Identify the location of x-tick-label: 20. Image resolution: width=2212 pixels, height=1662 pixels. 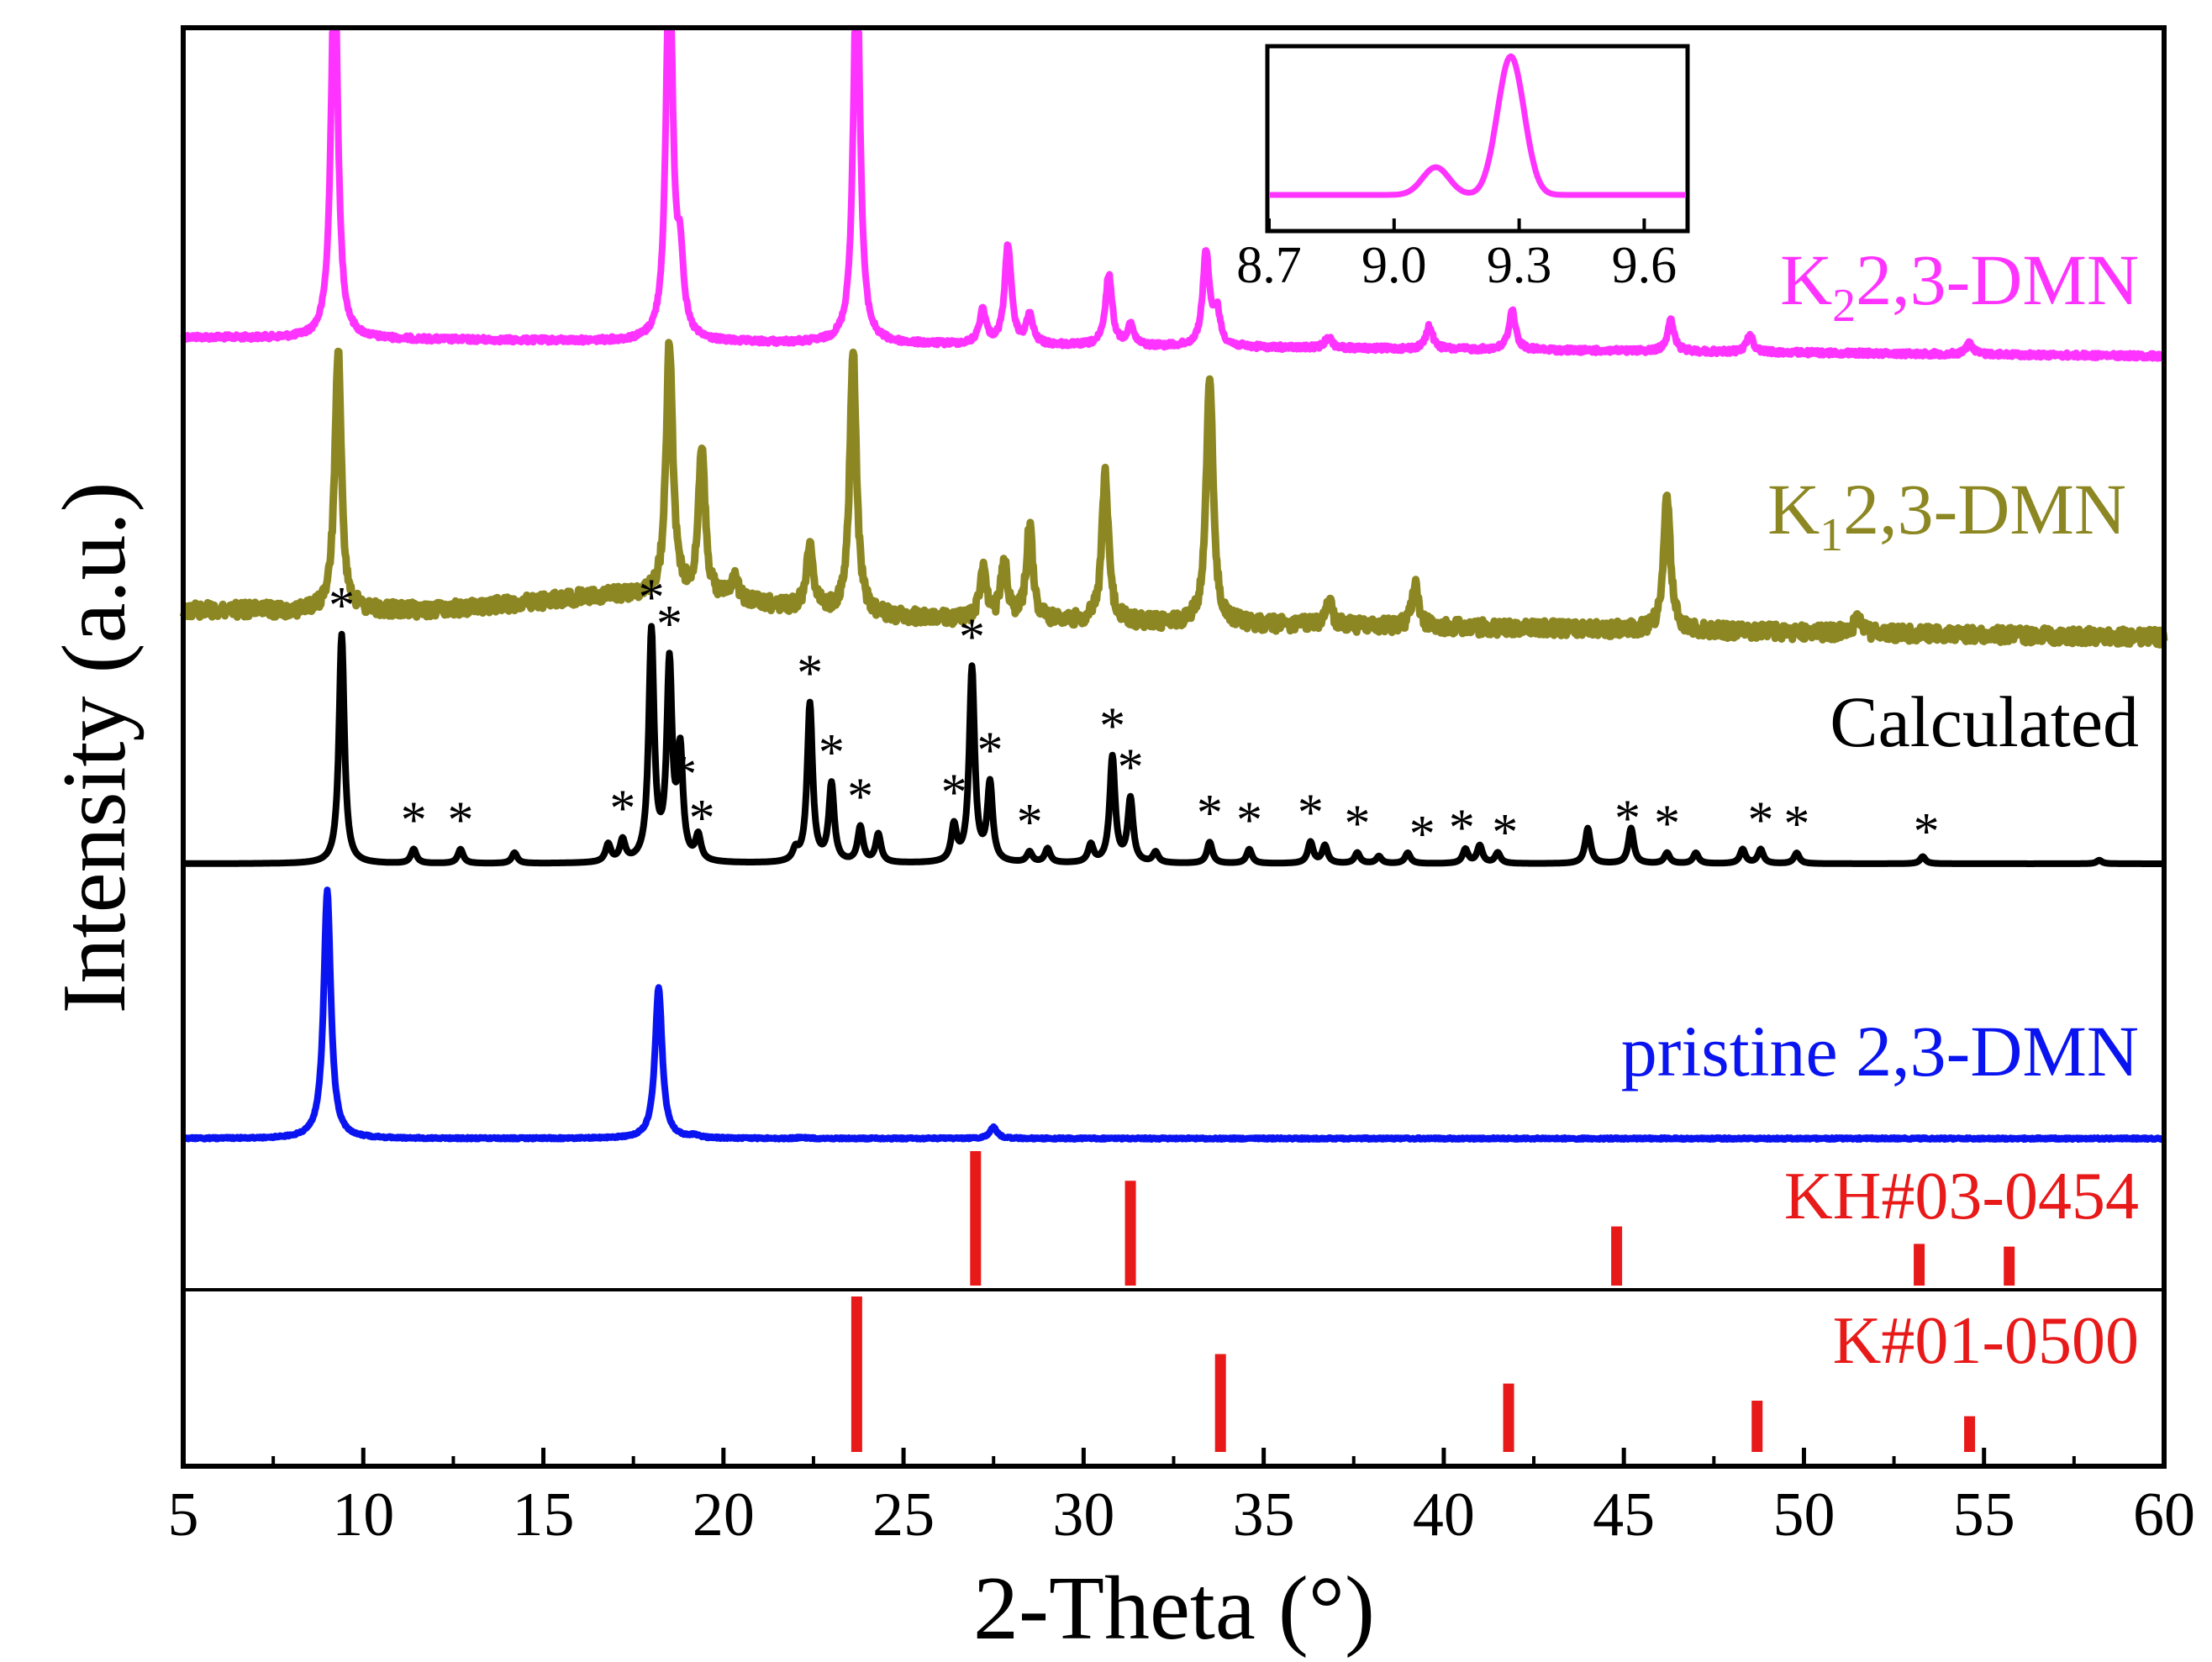
(724, 1515).